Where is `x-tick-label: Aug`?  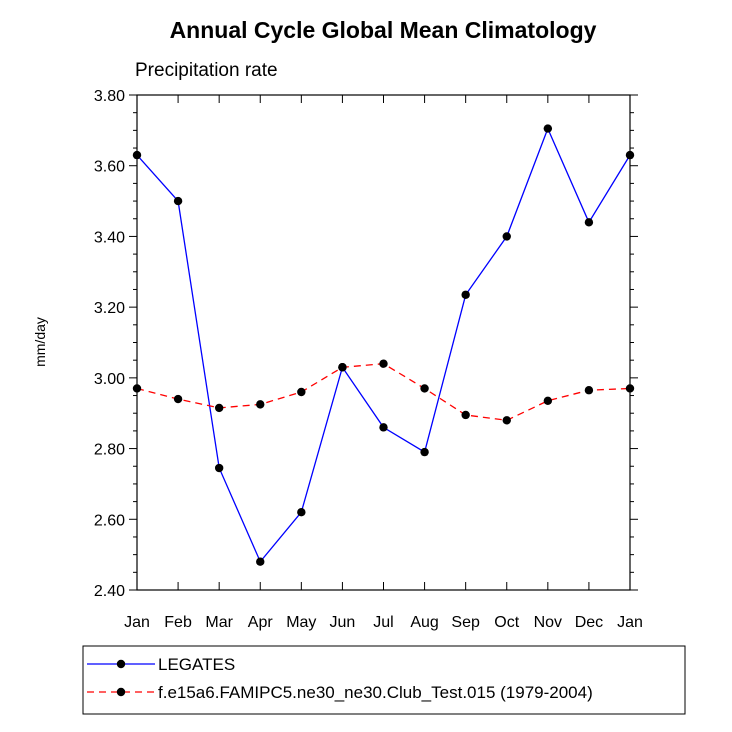 x-tick-label: Aug is located at coordinates (424, 622).